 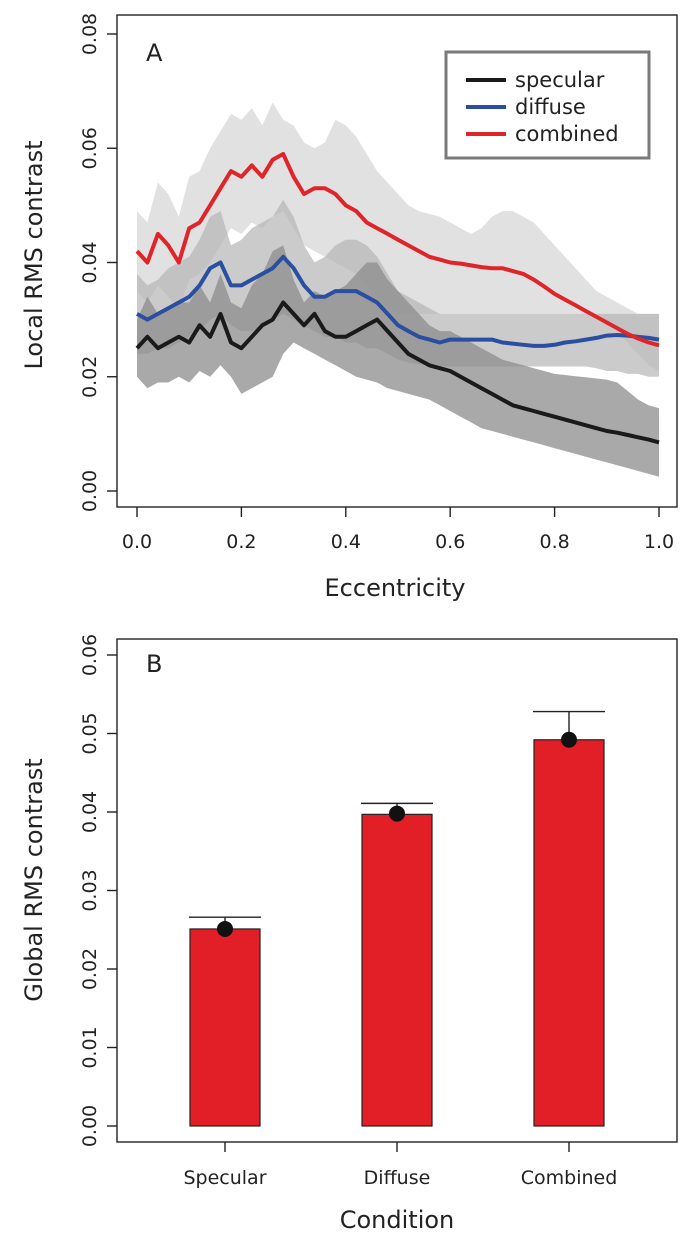 I want to click on band-specular, so click(x=398, y=361).